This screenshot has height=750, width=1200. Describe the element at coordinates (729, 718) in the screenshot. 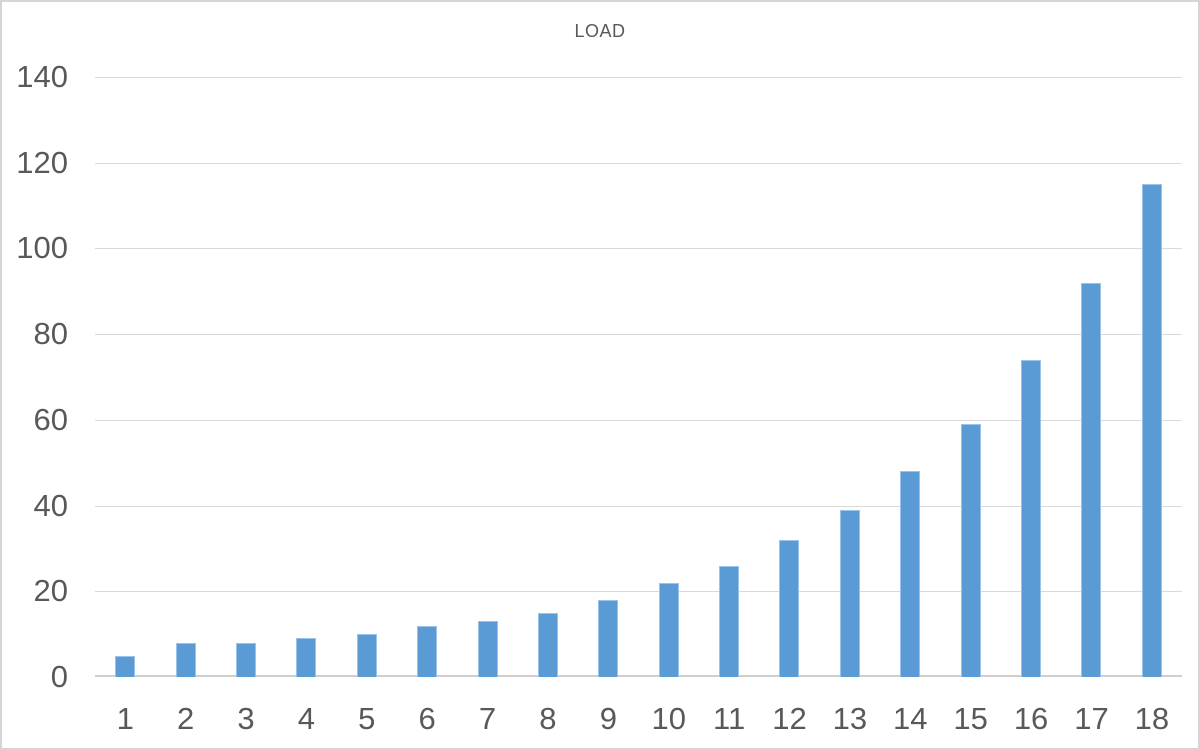

I see `x-tick-label: 11` at that location.